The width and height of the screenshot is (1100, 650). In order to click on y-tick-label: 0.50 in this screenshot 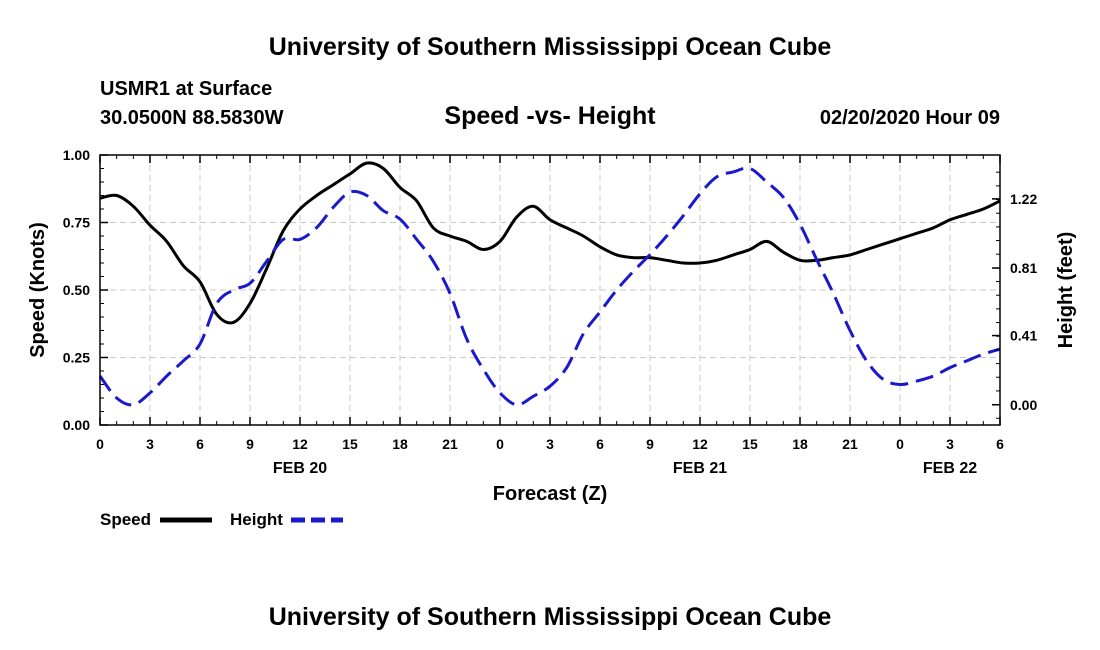, I will do `click(76, 290)`.